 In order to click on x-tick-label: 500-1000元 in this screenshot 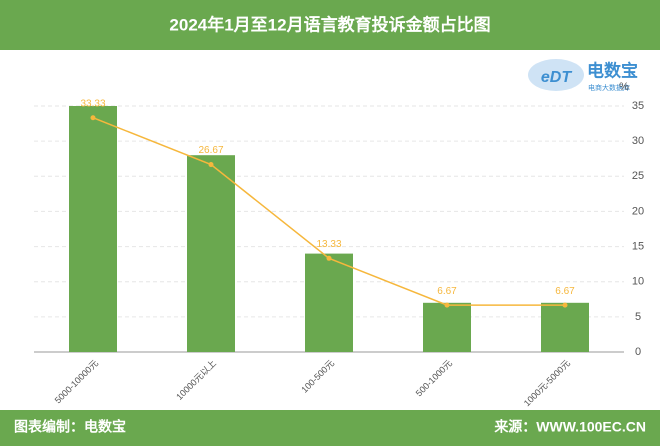, I will do `click(434, 378)`.